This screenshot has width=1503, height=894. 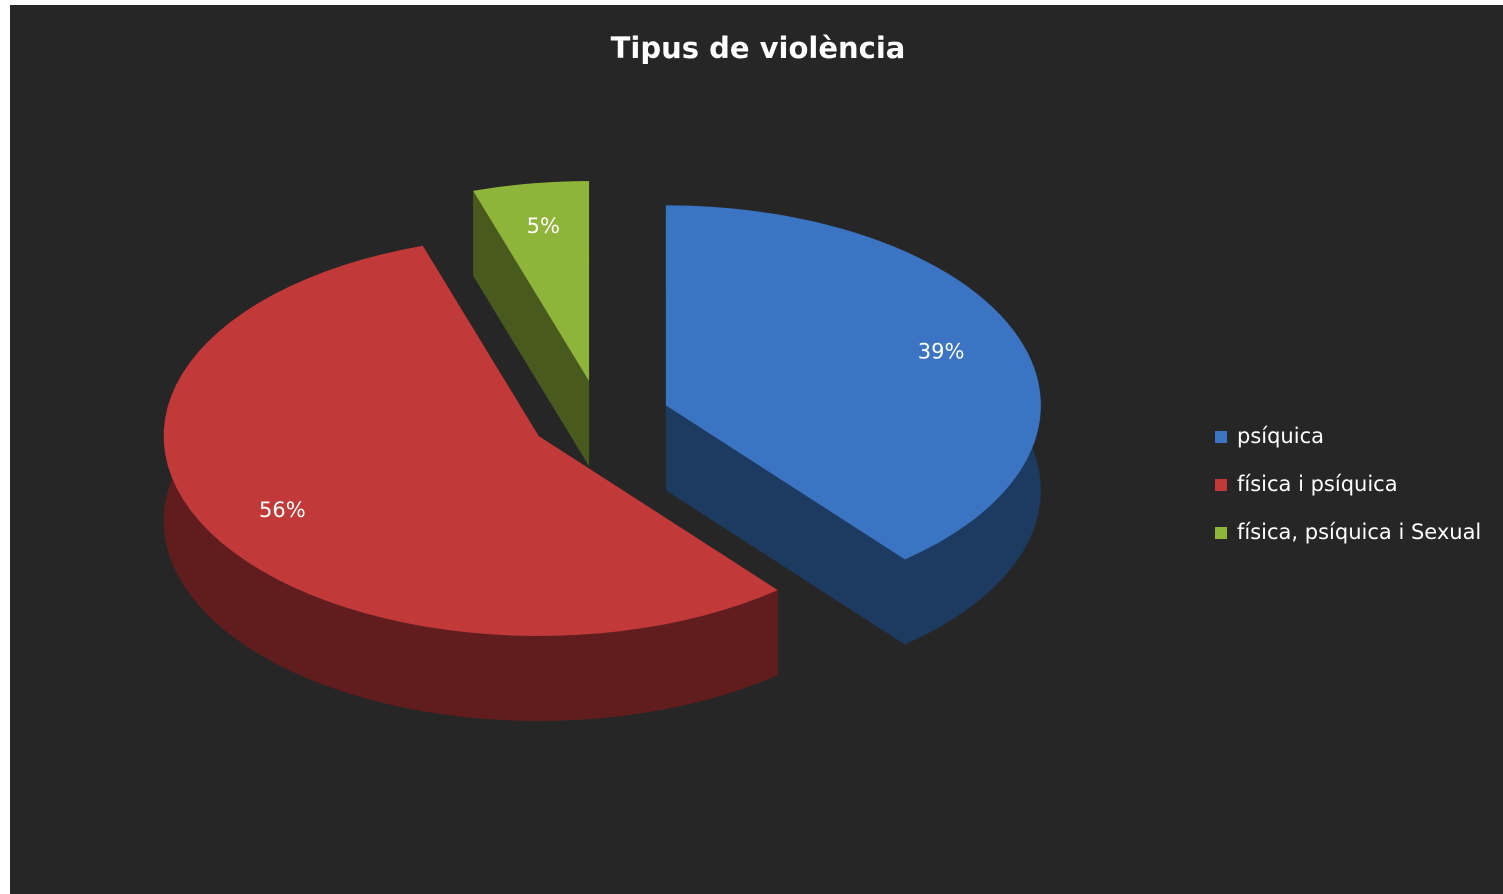 I want to click on data-label: 5%, so click(x=543, y=226).